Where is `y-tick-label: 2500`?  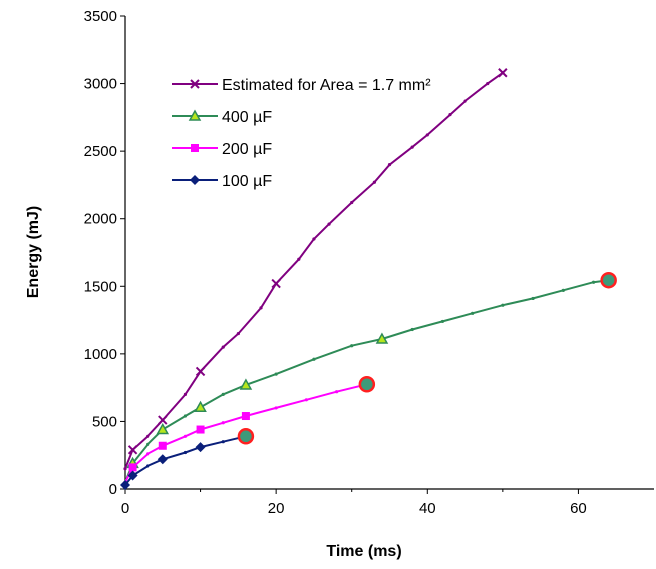 y-tick-label: 2500 is located at coordinates (100, 151).